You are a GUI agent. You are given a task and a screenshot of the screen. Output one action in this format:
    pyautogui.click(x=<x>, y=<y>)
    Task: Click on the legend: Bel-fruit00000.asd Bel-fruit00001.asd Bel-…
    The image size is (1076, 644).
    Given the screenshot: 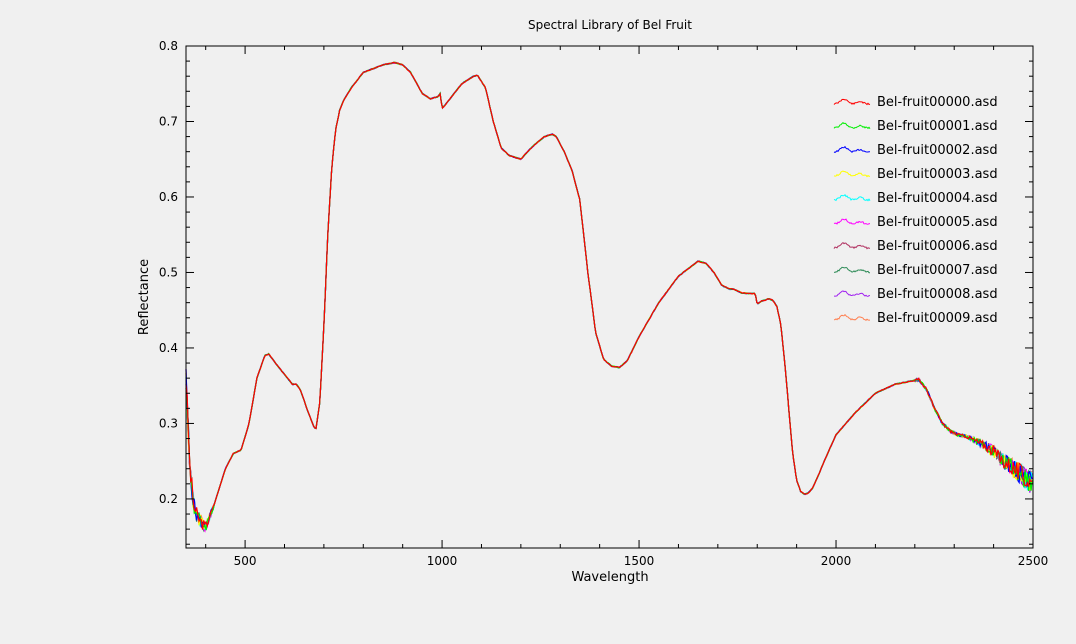 What is the action you would take?
    pyautogui.click(x=915, y=210)
    